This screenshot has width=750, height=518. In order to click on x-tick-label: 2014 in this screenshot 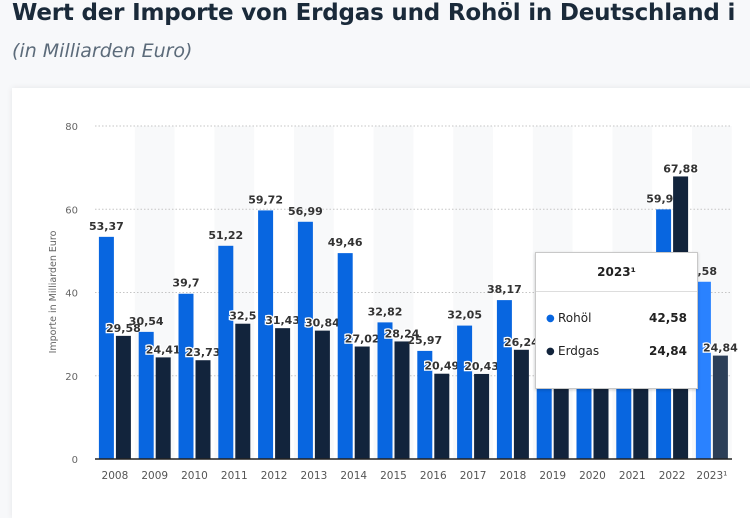, I will do `click(353, 476)`.